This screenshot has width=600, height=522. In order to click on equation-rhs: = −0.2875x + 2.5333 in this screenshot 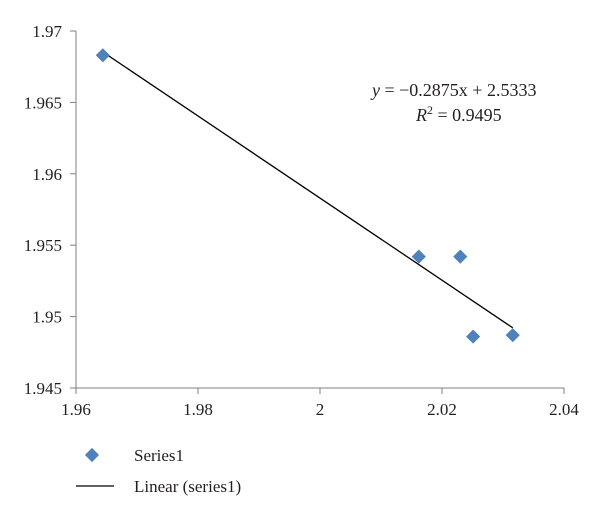, I will do `click(458, 90)`.